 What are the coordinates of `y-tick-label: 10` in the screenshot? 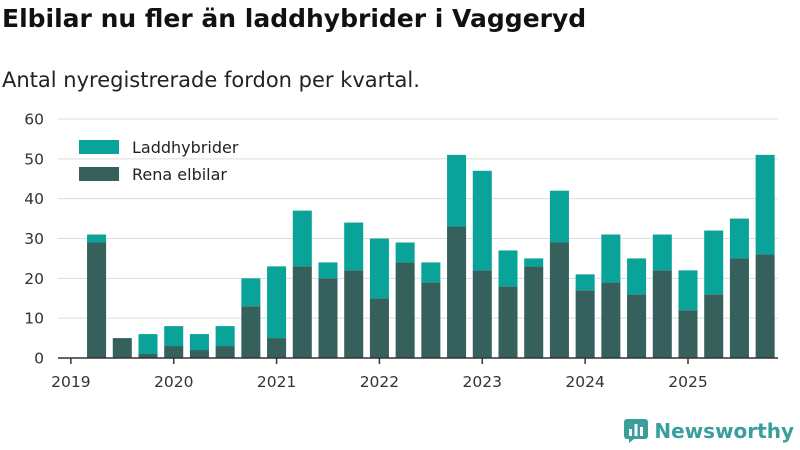 It's located at (34, 319).